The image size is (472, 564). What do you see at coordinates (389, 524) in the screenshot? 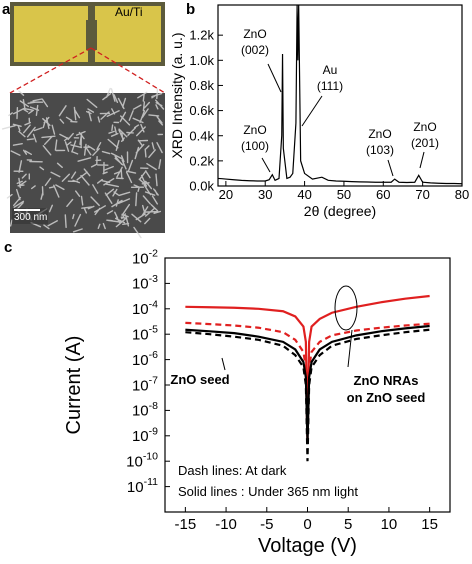
I see `x-tick-label: 10` at bounding box center [389, 524].